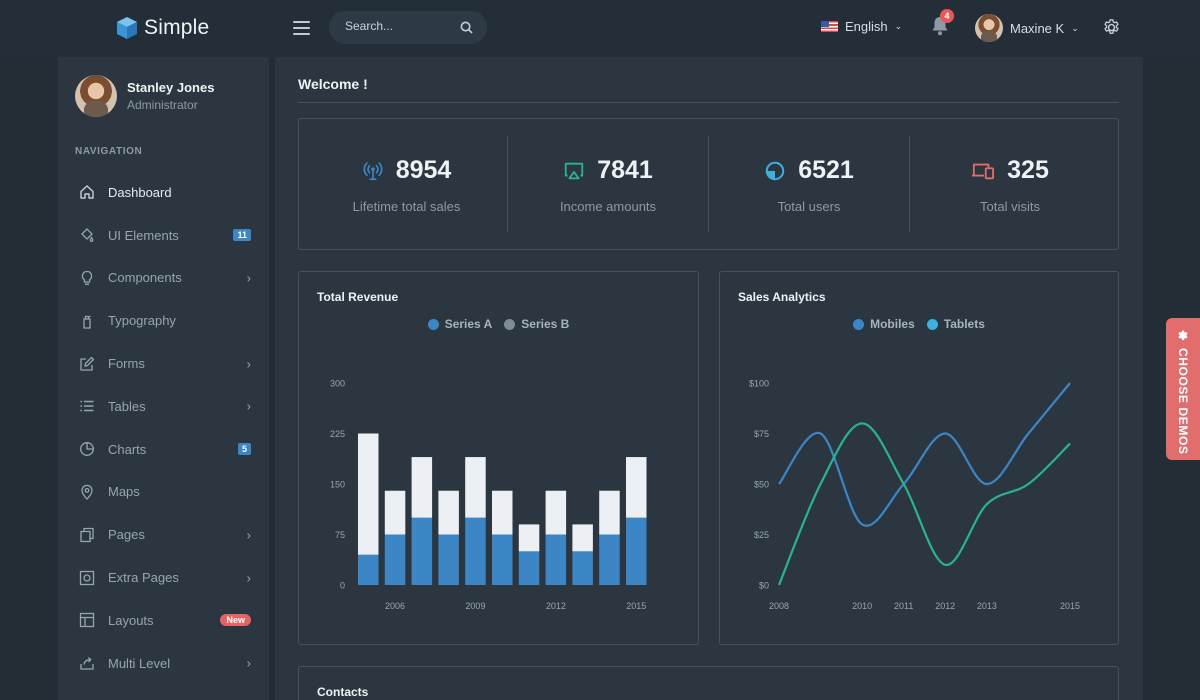 The width and height of the screenshot is (1200, 700). I want to click on stat-value: 6521, so click(826, 170).